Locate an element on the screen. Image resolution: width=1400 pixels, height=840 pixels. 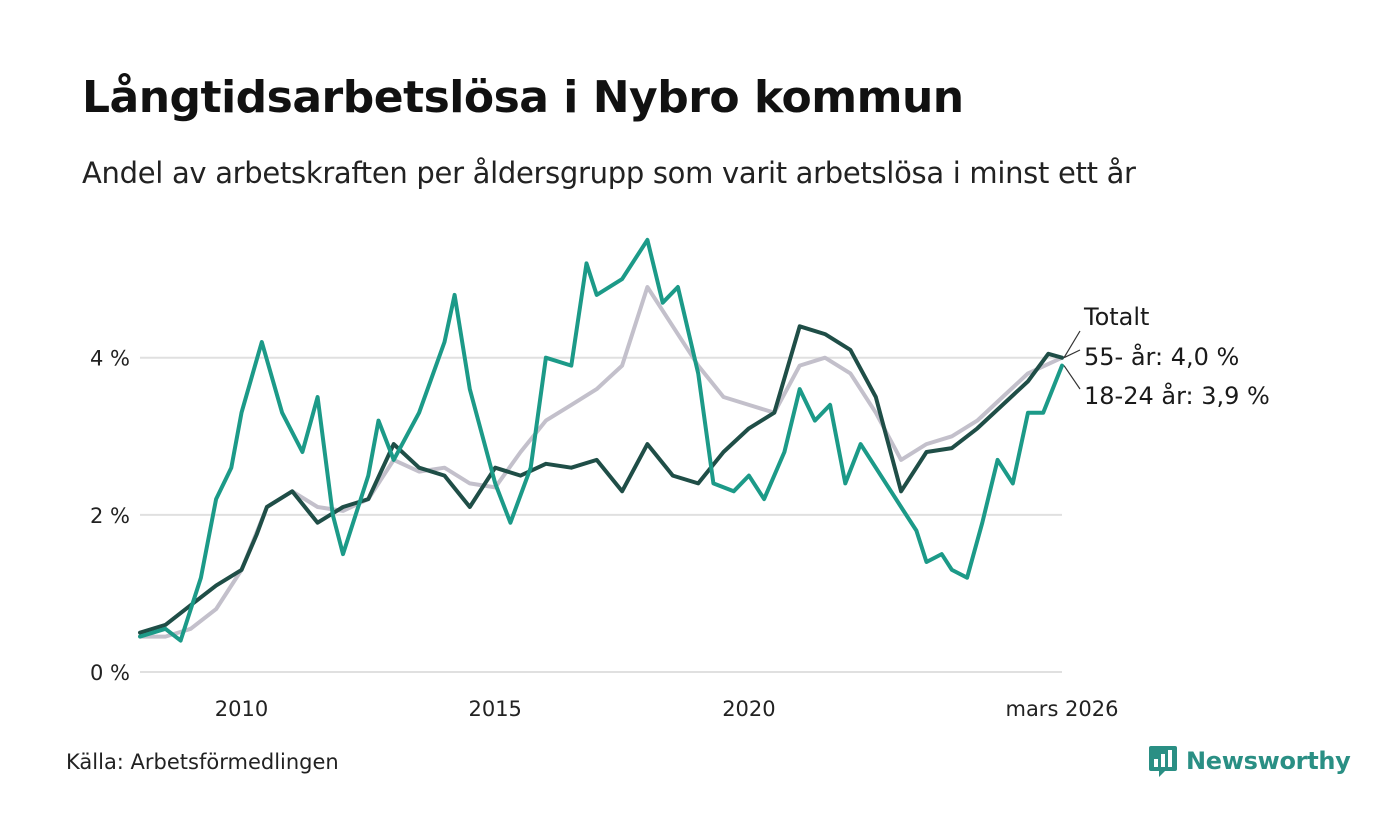
end-label: 18-24 år: 3,9 % is located at coordinates (1177, 395).